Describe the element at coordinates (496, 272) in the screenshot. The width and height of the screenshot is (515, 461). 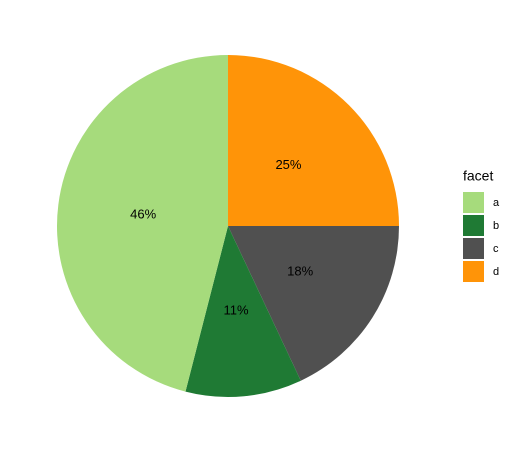
I see `legend-label: d` at that location.